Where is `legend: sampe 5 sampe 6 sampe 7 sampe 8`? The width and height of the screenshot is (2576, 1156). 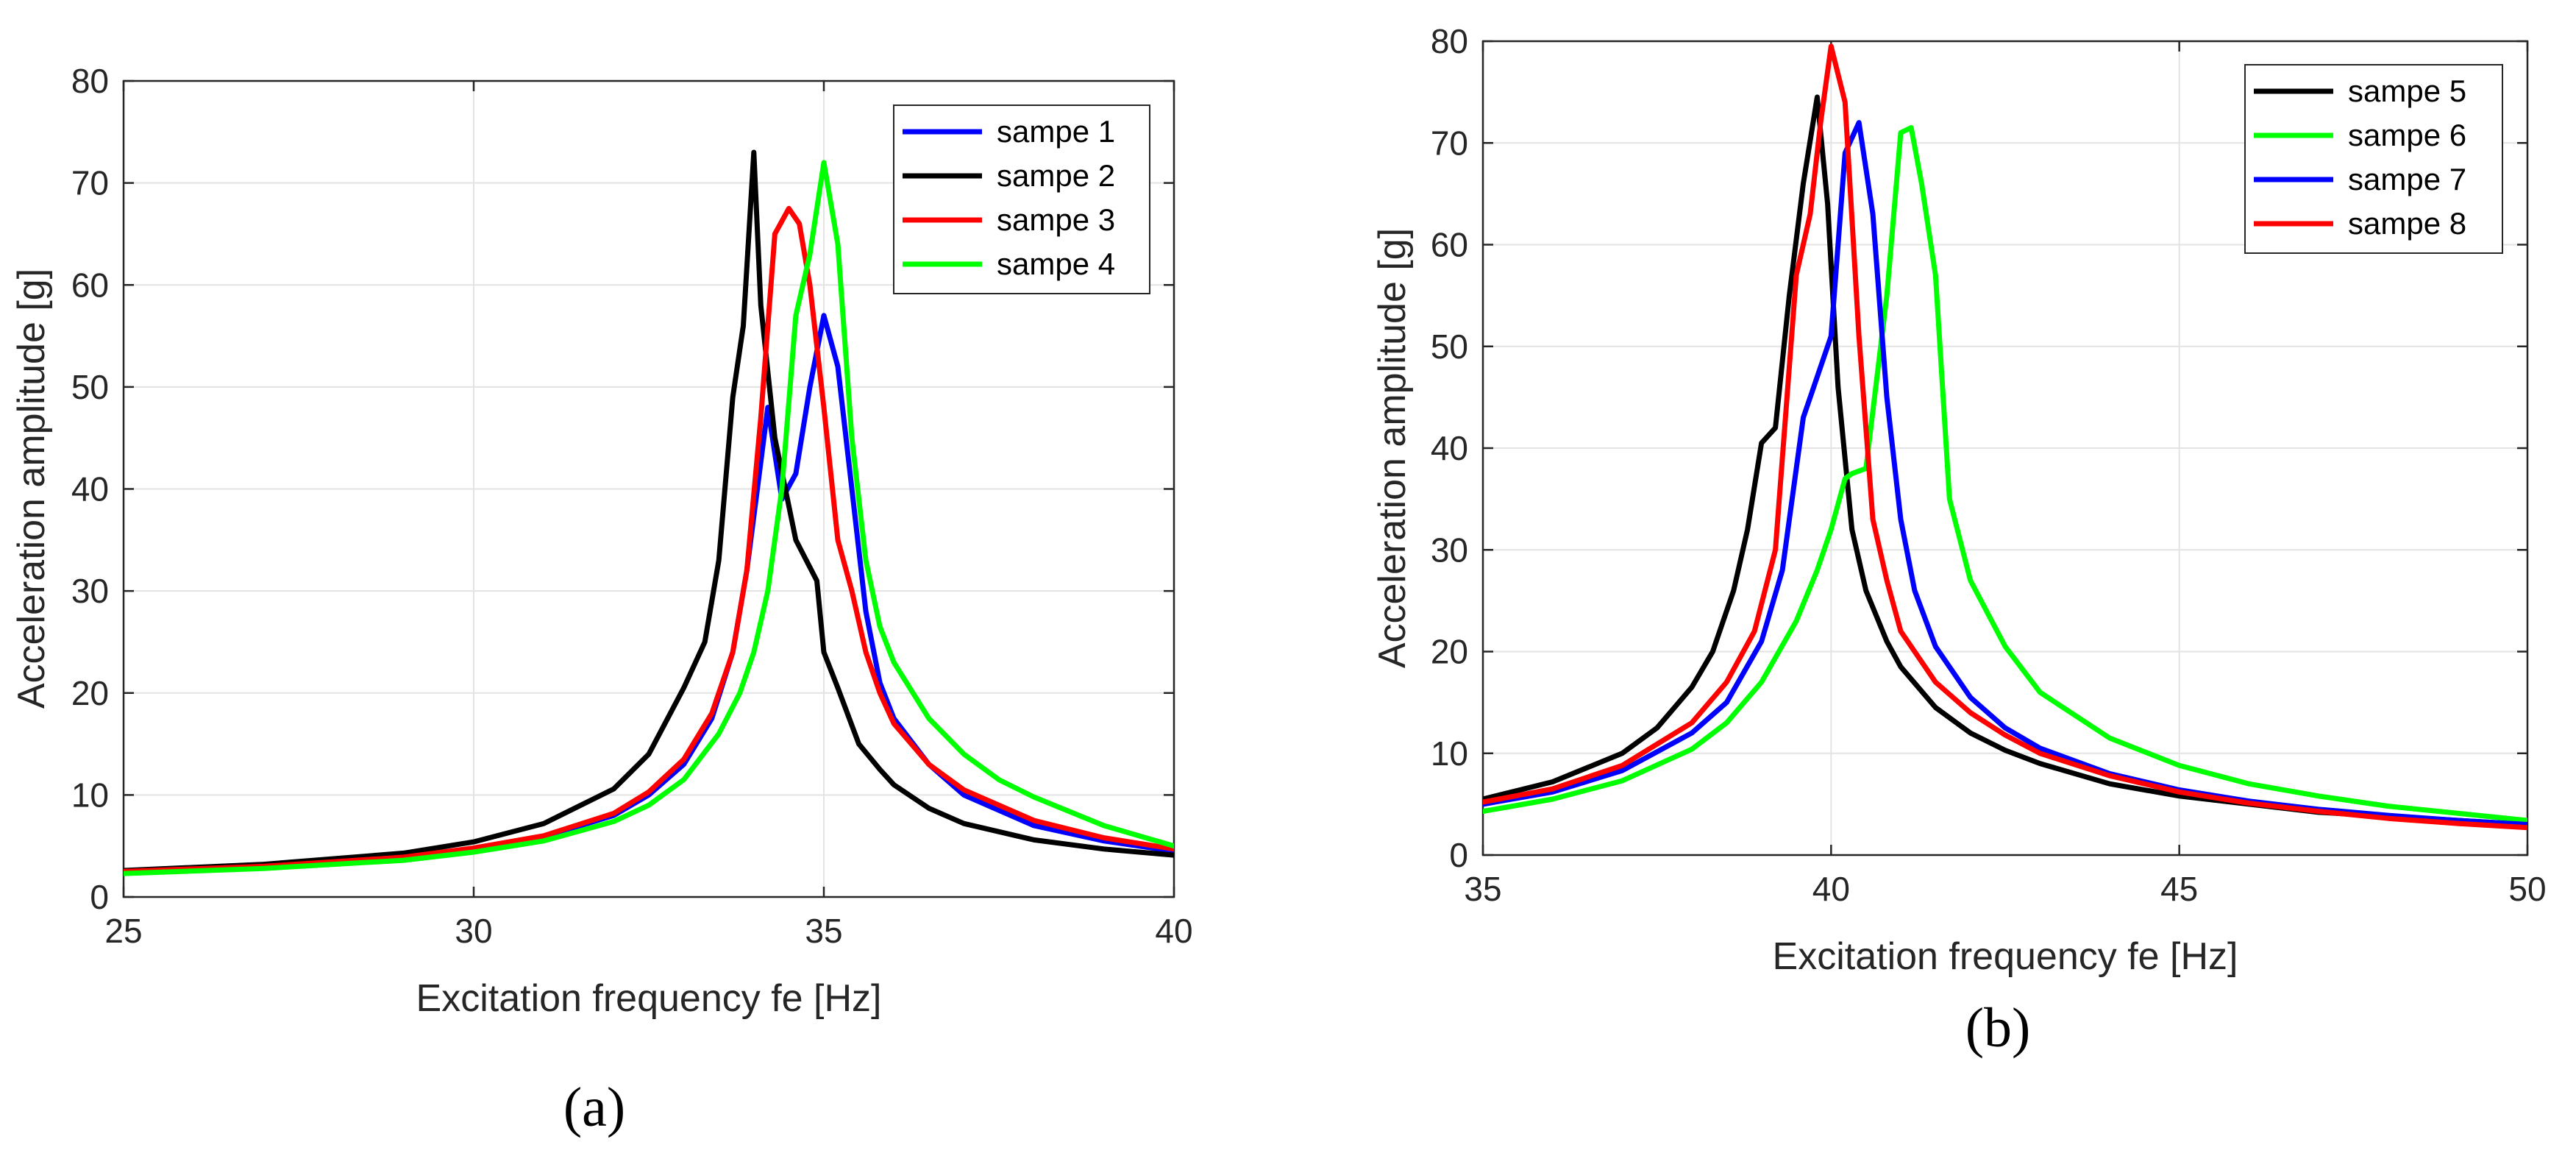 legend: sampe 5 sampe 6 sampe 7 sampe 8 is located at coordinates (2373, 159).